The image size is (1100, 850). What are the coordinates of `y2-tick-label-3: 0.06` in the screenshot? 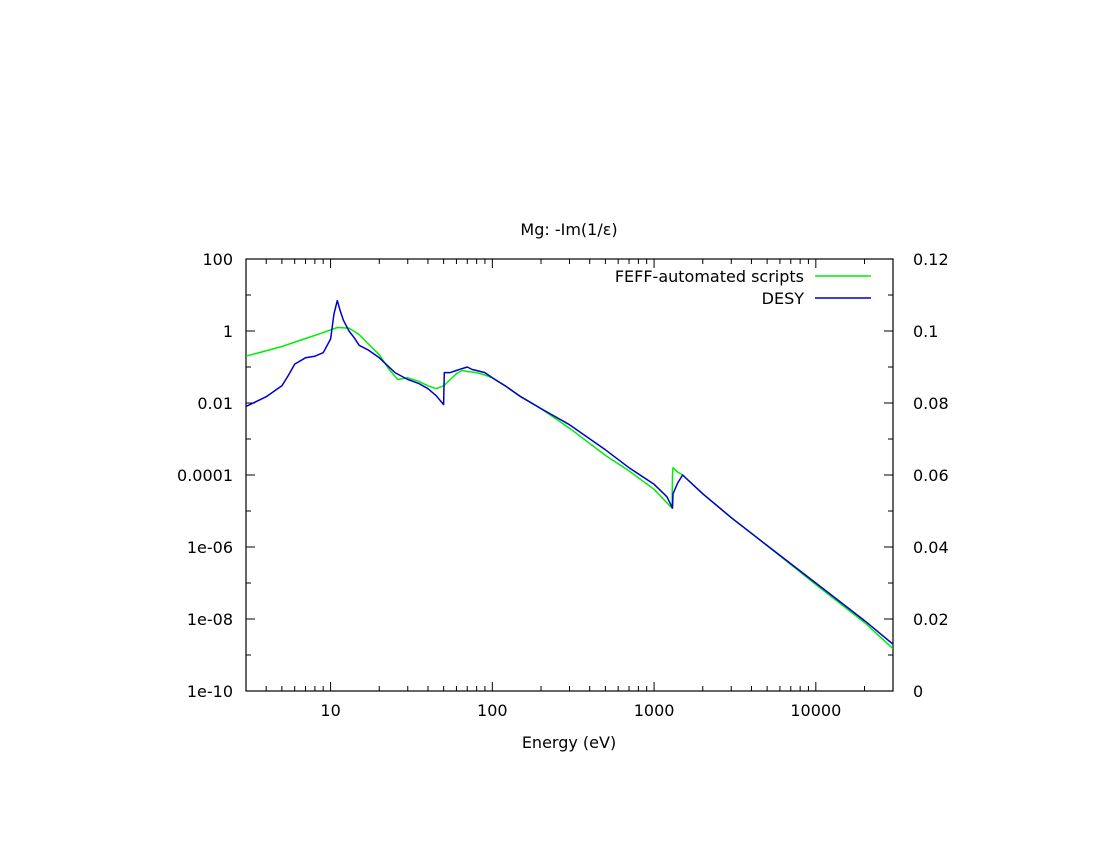 It's located at (931, 475).